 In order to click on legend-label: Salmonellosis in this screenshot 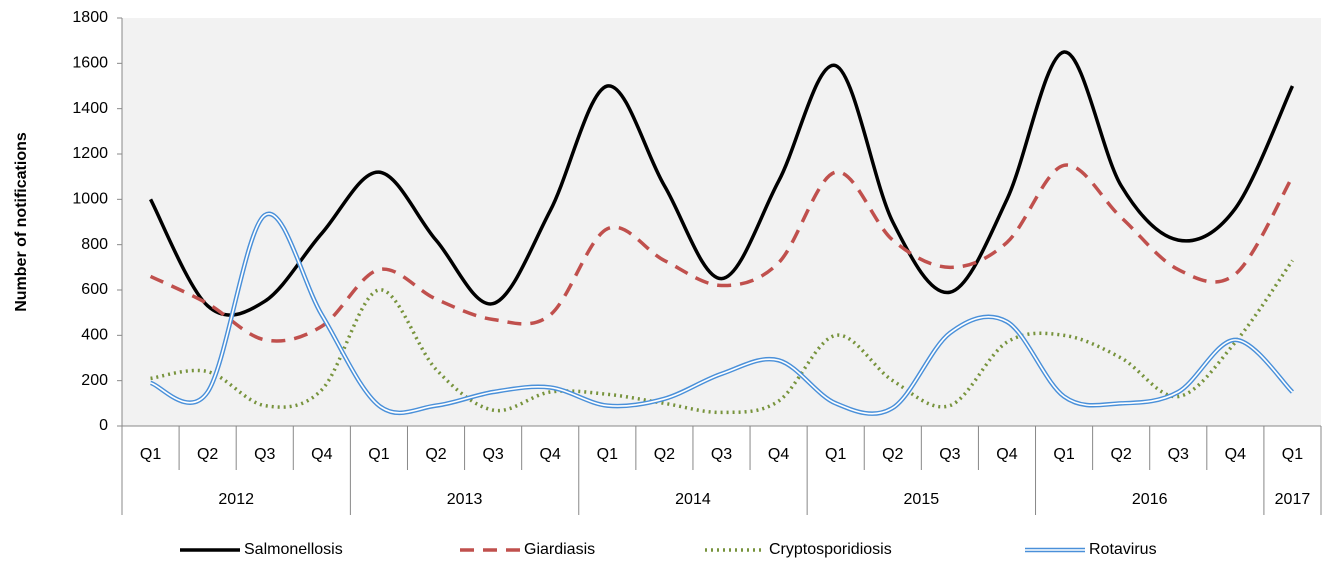, I will do `click(293, 549)`.